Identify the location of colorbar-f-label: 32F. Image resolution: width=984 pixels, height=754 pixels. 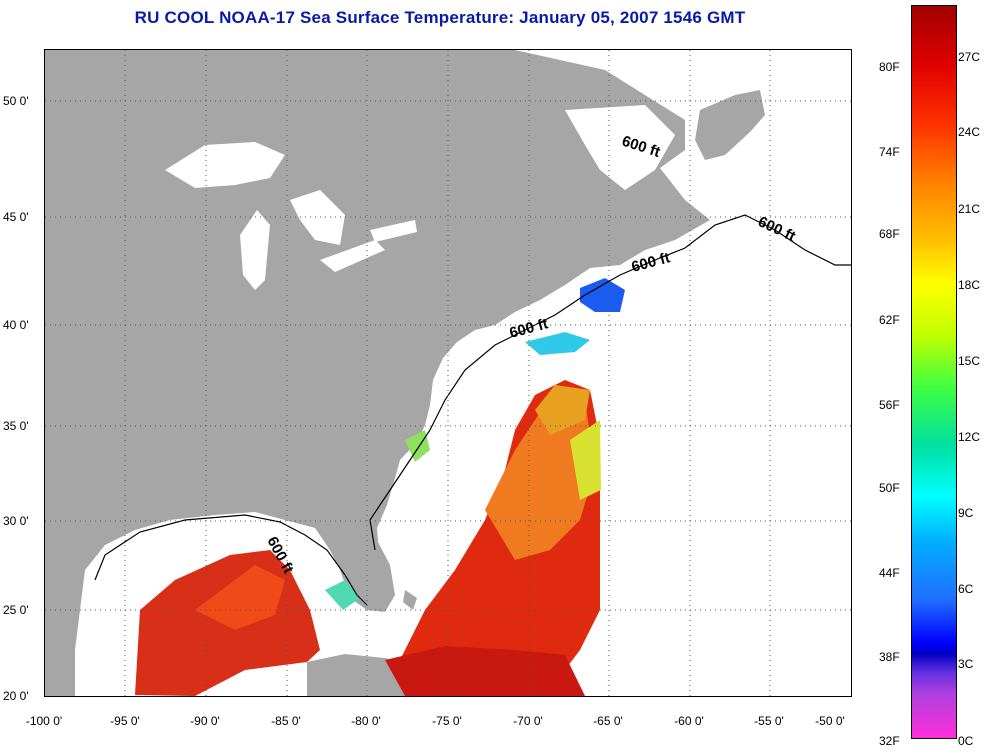
(889, 741).